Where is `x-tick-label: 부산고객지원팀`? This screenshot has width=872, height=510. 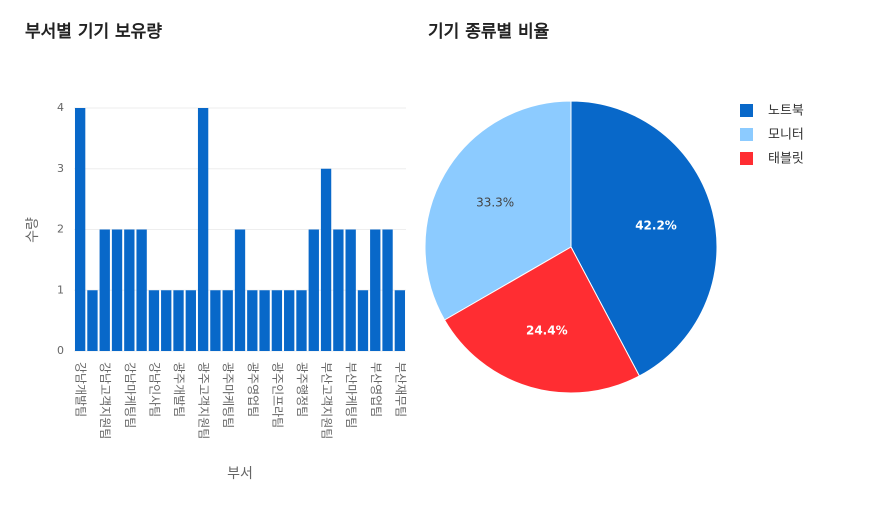 x-tick-label: 부산고객지원팀 is located at coordinates (327, 400).